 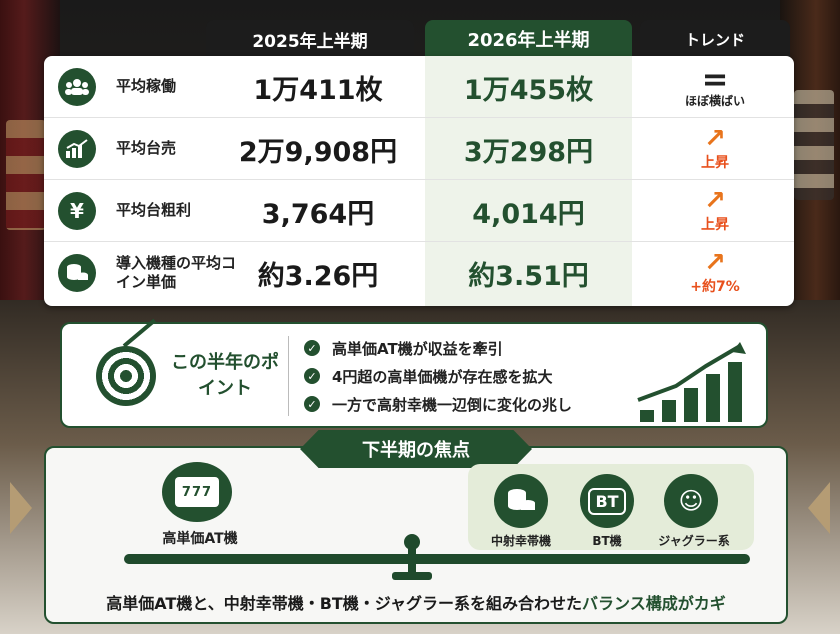 I want to click on balance-scale-post, so click(x=412, y=558).